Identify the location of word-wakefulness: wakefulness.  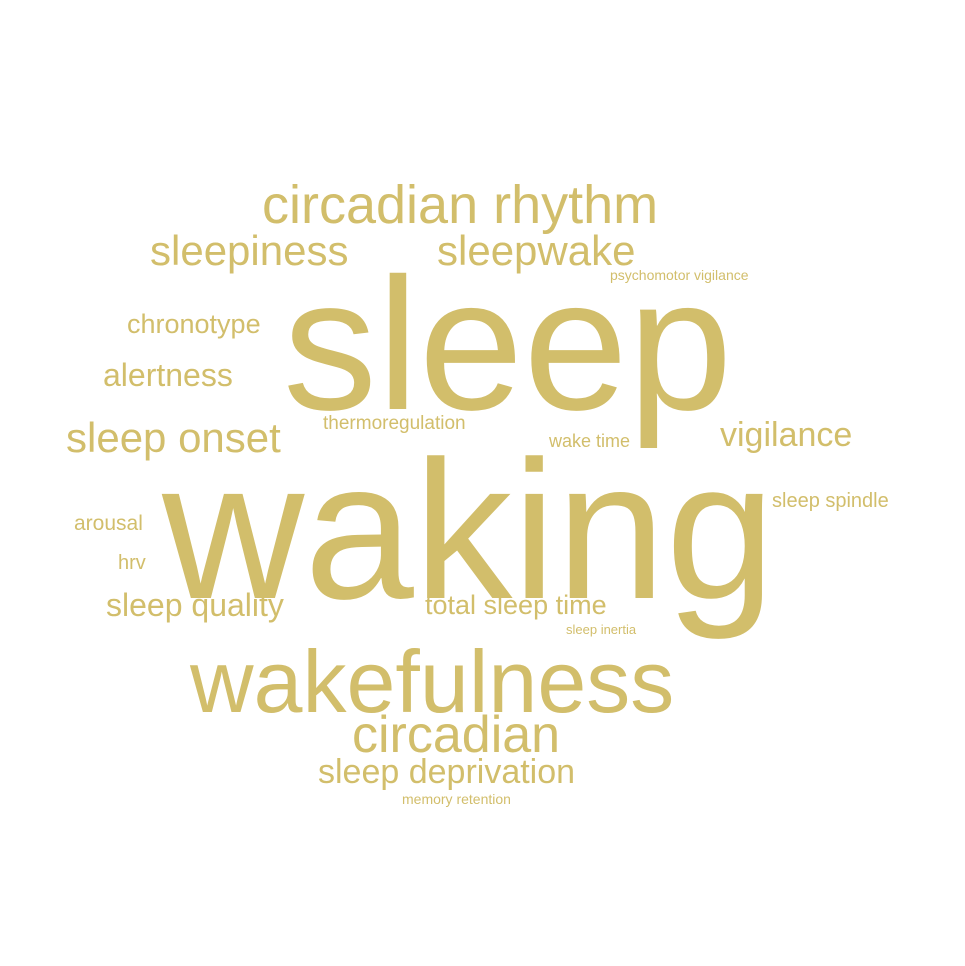
(432, 681).